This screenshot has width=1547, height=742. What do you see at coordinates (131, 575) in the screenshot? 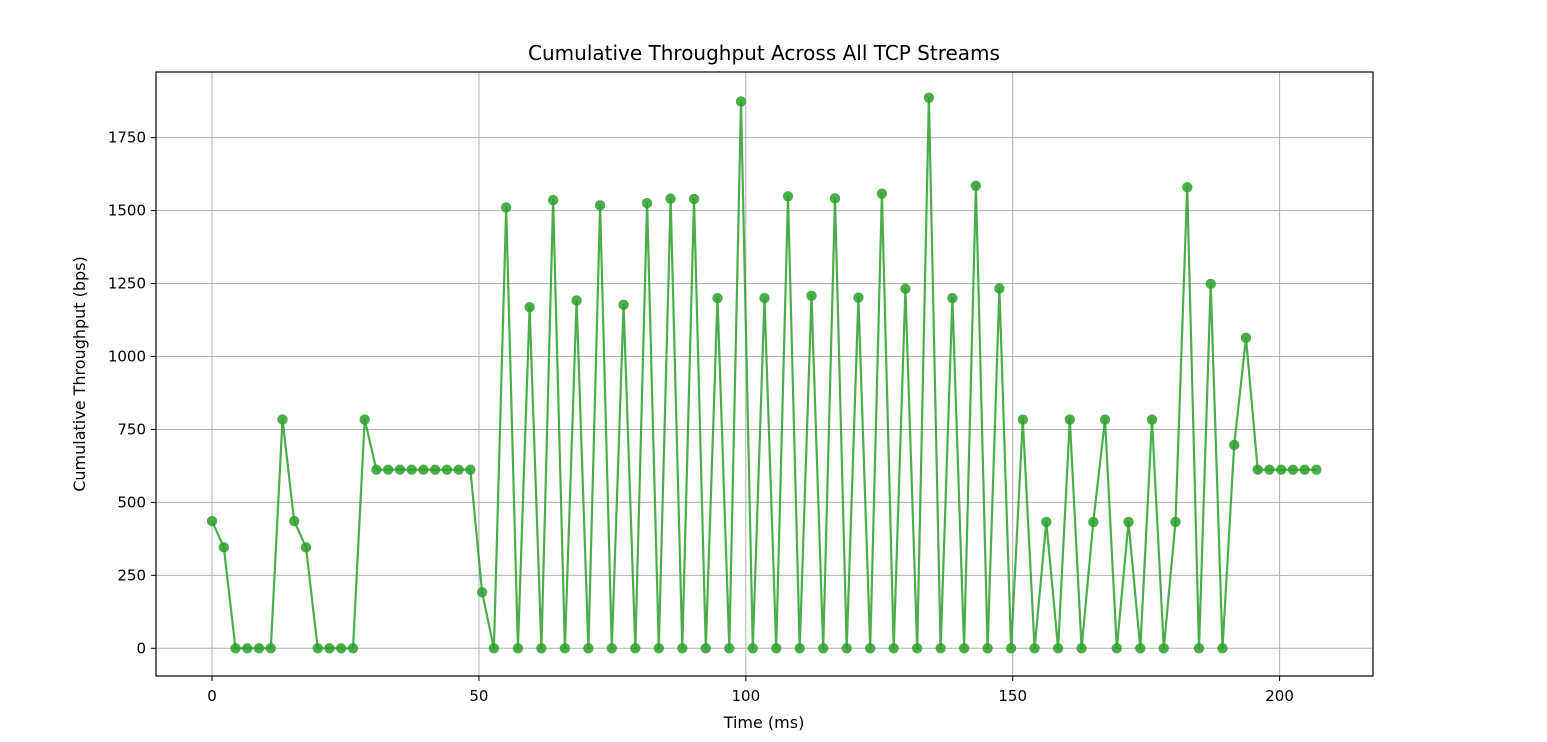
I see `y-tick-label: 250` at bounding box center [131, 575].